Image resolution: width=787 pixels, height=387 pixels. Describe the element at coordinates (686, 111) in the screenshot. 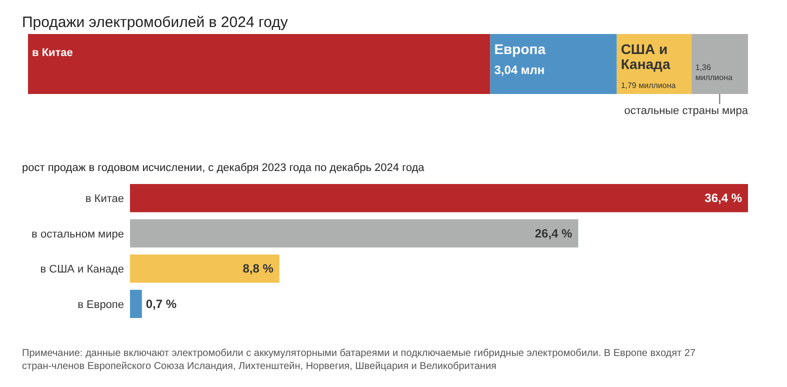

I see `series-label: остальные страны мира` at that location.